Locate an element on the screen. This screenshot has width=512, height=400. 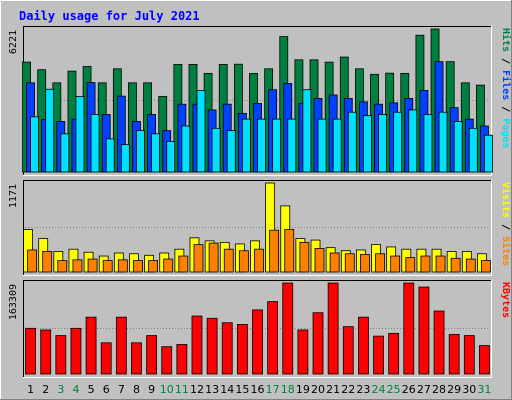
x-tick-label-day-29: 29 is located at coordinates (454, 389).